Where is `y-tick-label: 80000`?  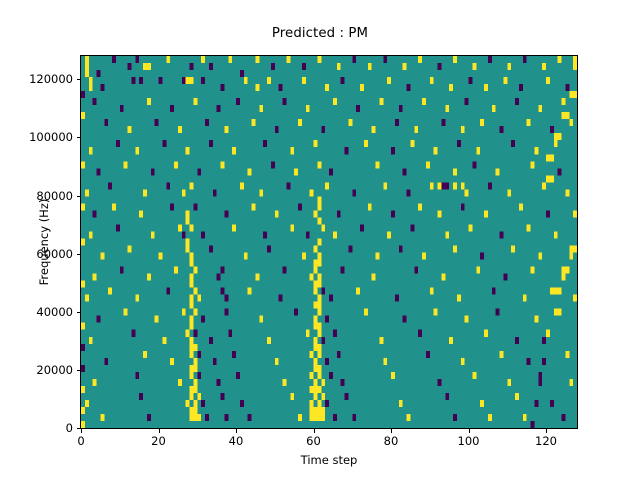
y-tick-label: 80000 is located at coordinates (54, 195).